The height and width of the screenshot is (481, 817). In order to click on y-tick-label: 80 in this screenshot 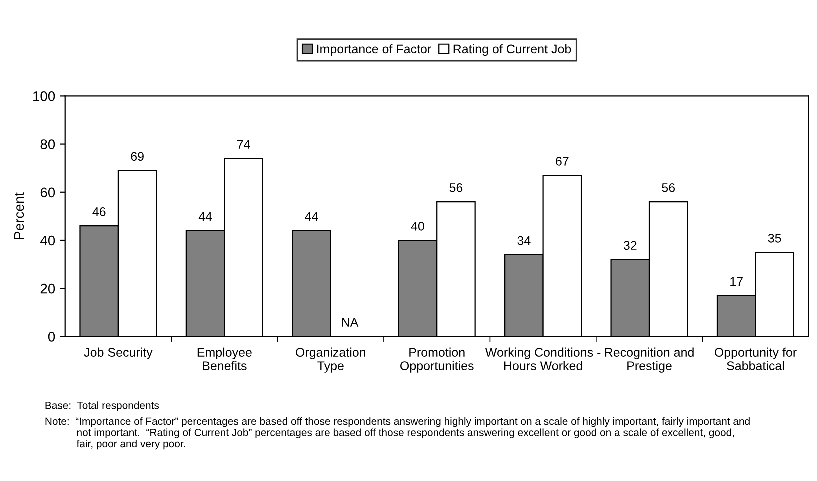, I will do `click(48, 145)`.